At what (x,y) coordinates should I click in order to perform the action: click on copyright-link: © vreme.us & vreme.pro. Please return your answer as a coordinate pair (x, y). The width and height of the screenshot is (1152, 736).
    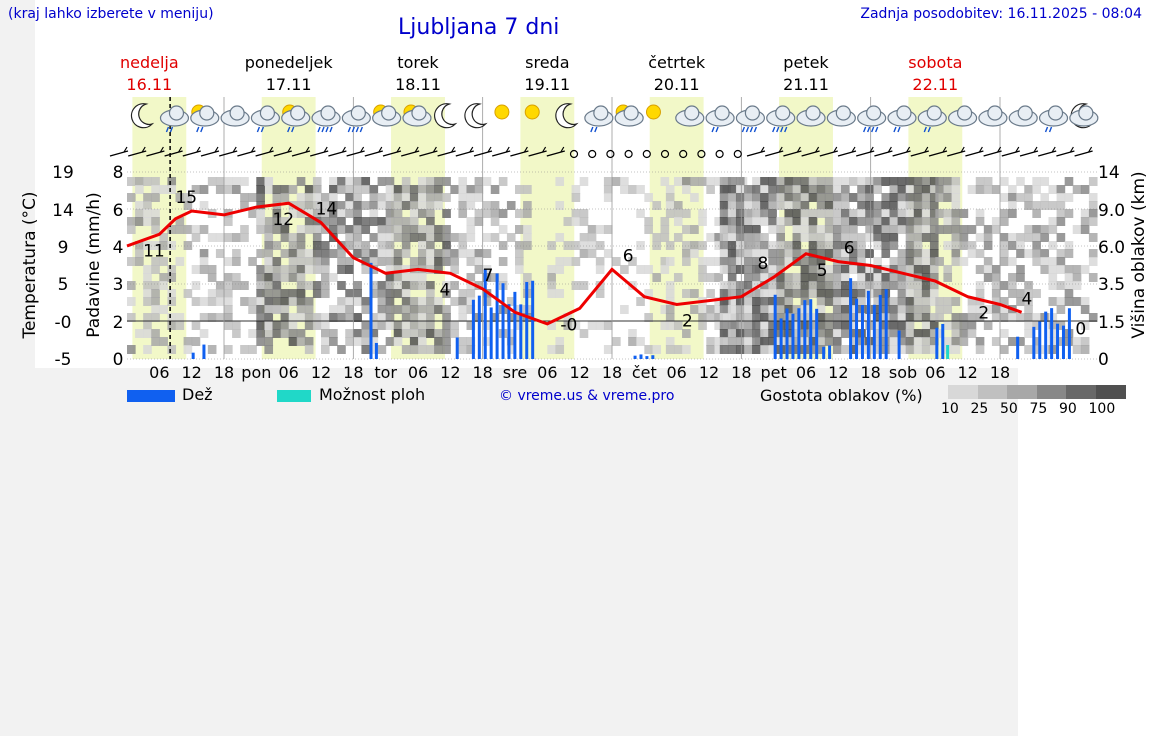
    Looking at the image, I should click on (587, 396).